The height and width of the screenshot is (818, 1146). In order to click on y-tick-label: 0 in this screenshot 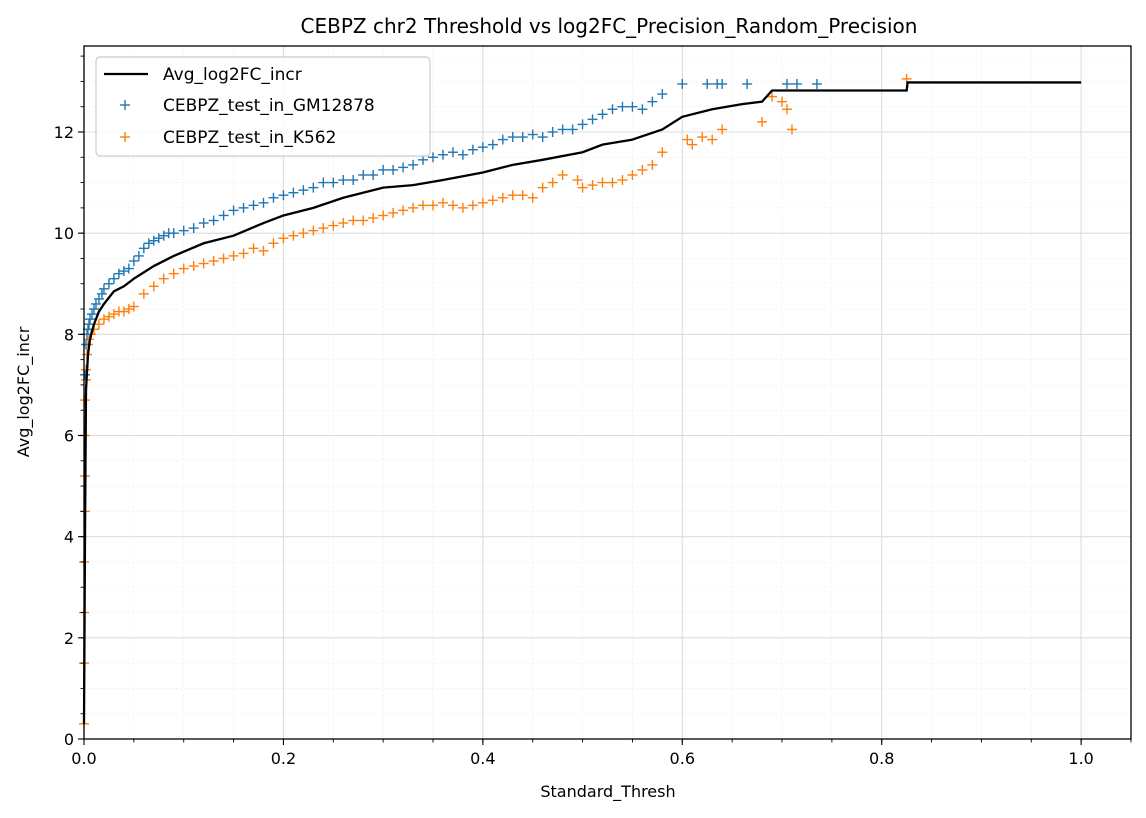, I will do `click(69, 739)`.